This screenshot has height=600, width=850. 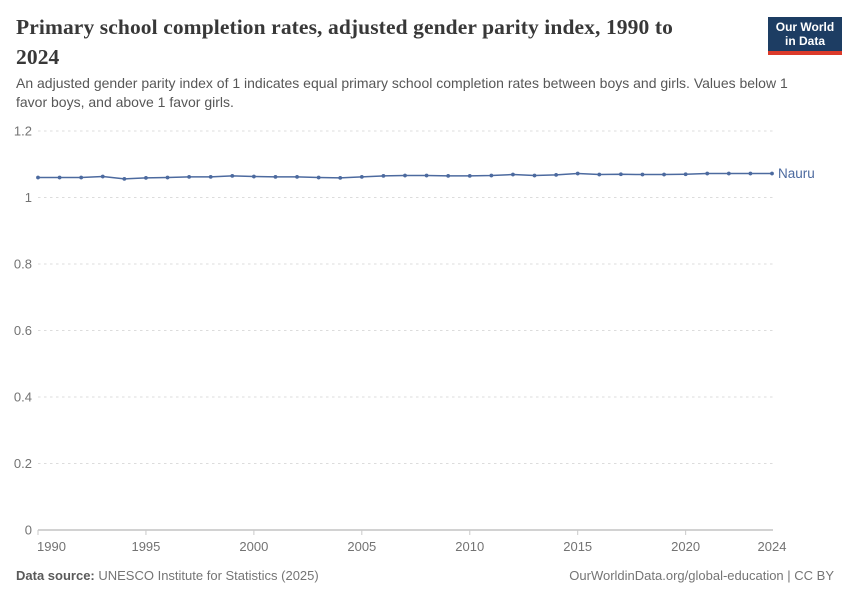 What do you see at coordinates (253, 546) in the screenshot?
I see `x-tick-label: 2000` at bounding box center [253, 546].